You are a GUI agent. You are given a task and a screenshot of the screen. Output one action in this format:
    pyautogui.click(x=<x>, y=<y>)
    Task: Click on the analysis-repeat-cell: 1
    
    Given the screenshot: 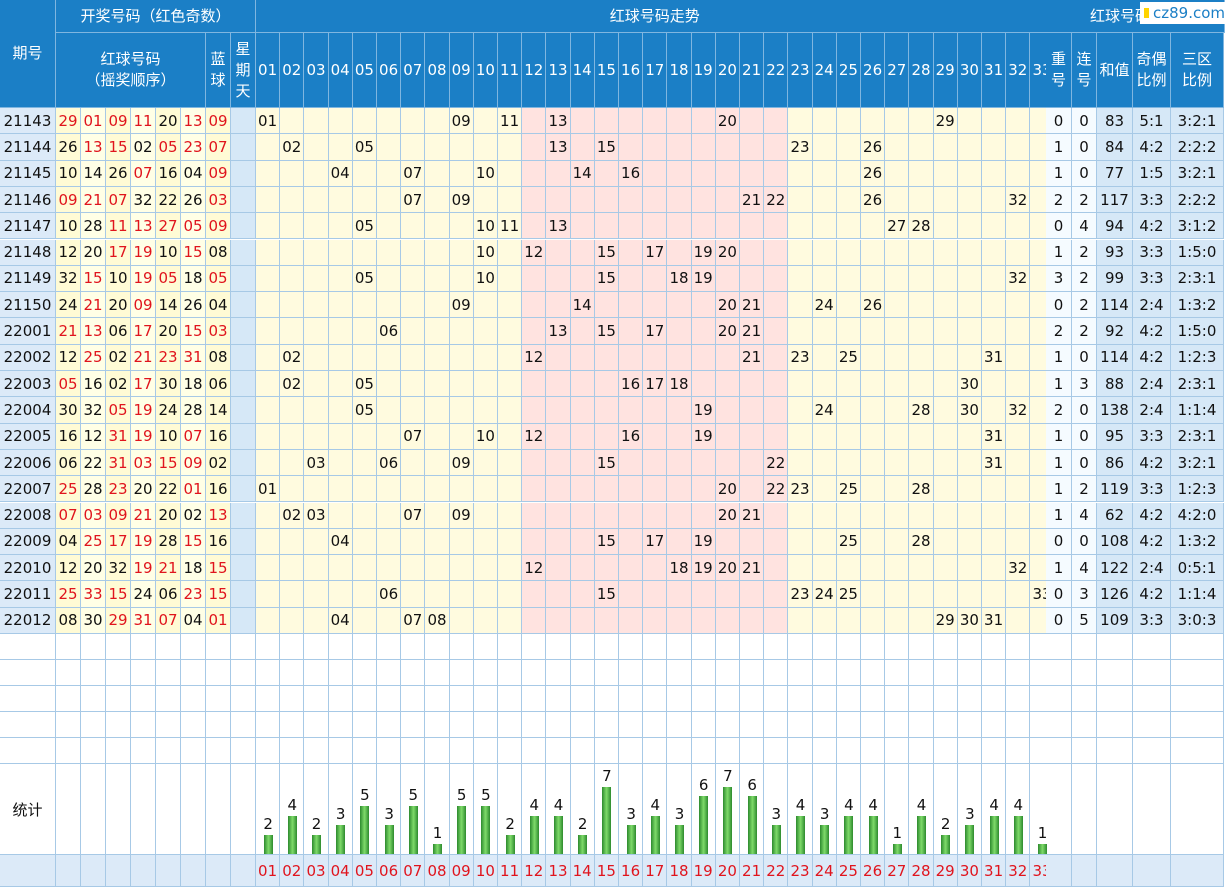 What is the action you would take?
    pyautogui.click(x=1059, y=147)
    